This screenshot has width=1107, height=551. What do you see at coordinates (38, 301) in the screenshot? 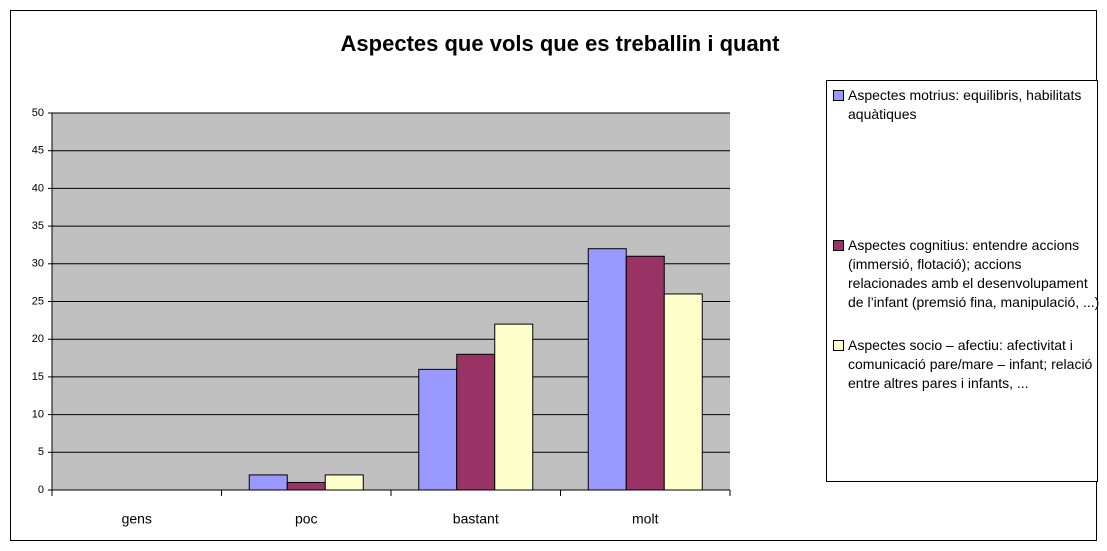
I see `y-tick-label: 25` at bounding box center [38, 301].